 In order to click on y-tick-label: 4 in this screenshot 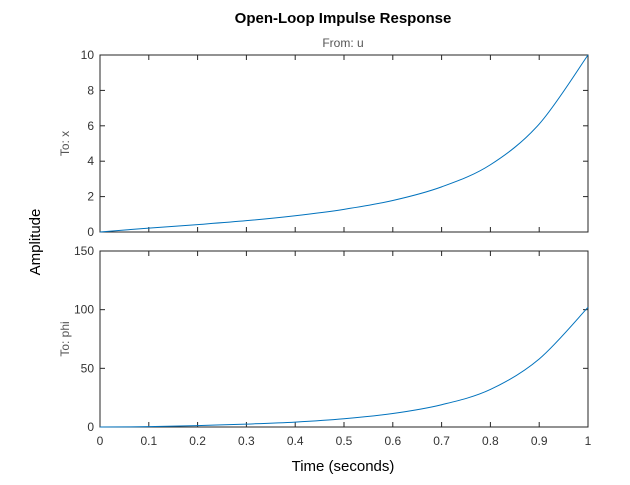, I will do `click(90, 161)`.